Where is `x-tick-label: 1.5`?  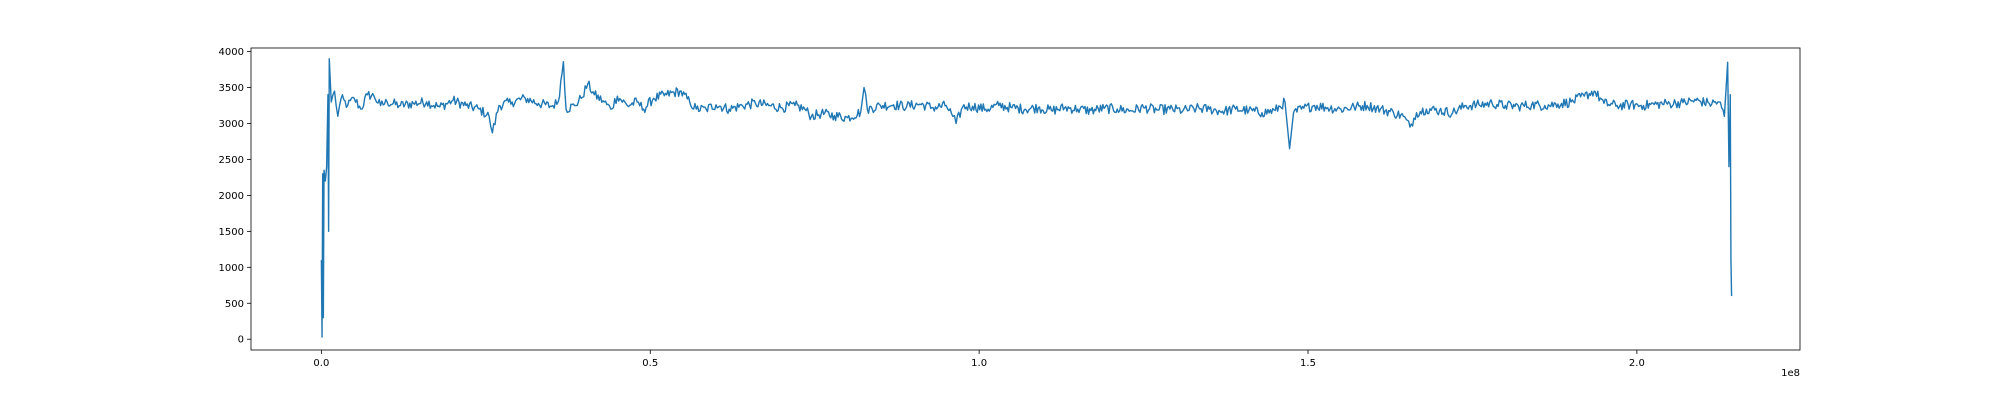 x-tick-label: 1.5 is located at coordinates (1308, 363).